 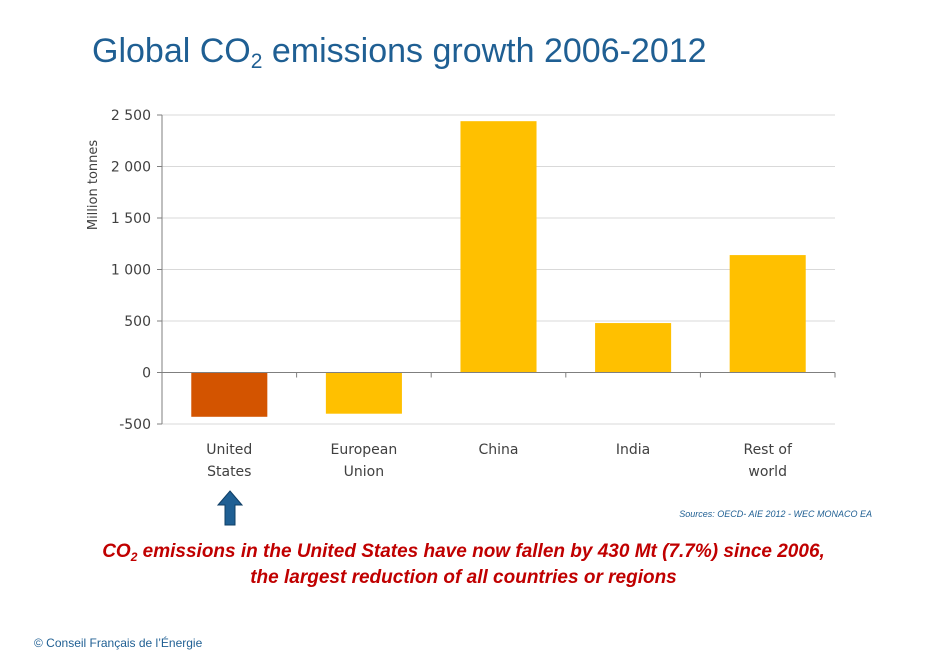 I want to click on y-tick-label: 1 500, so click(x=131, y=219).